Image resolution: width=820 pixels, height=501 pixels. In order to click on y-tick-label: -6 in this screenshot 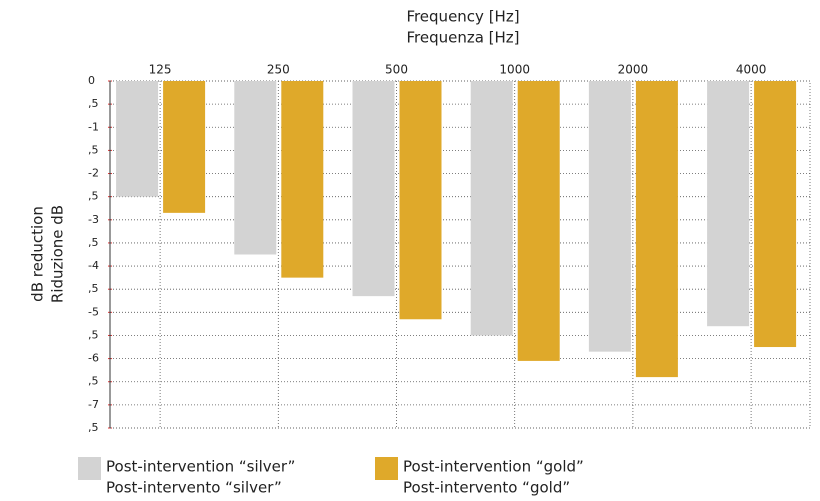, I will do `click(93, 358)`.